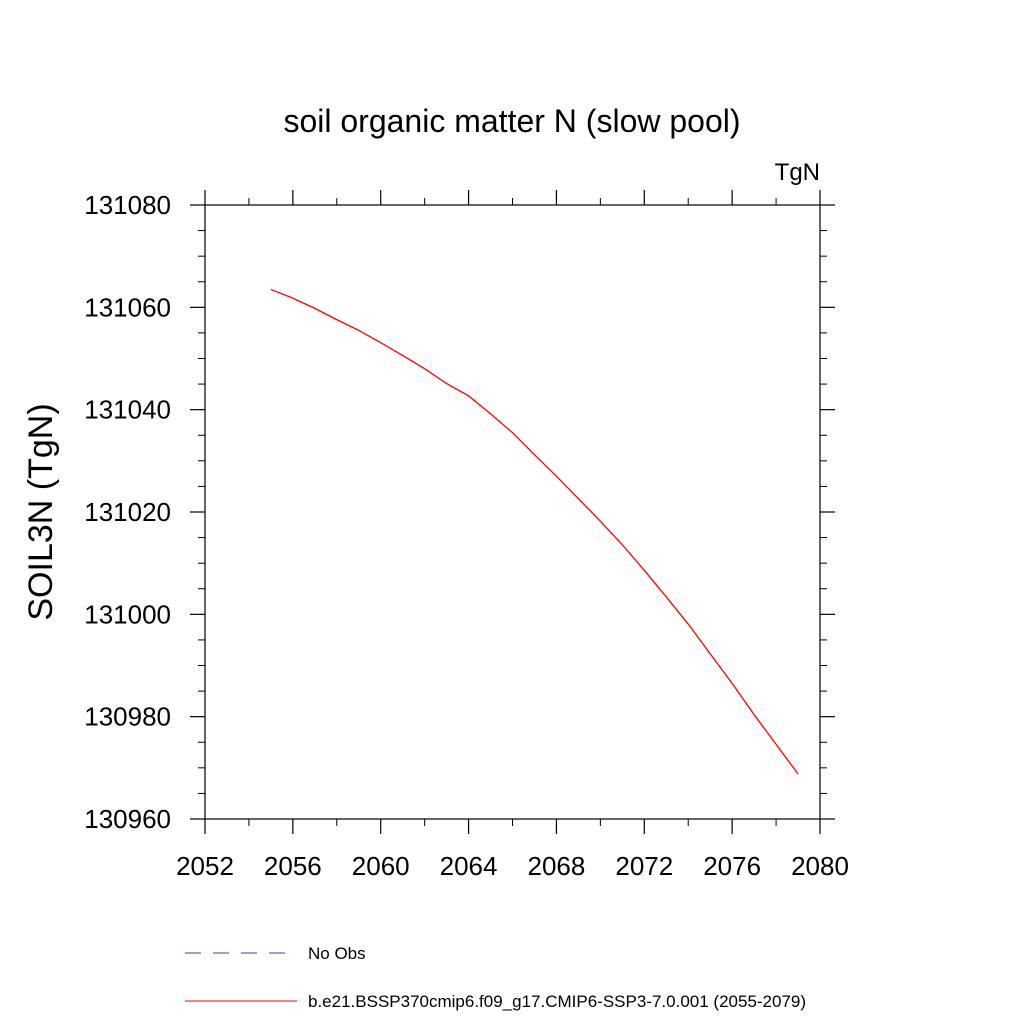 This screenshot has height=1024, width=1024. What do you see at coordinates (205, 866) in the screenshot?
I see `x-tick-label: 2052` at bounding box center [205, 866].